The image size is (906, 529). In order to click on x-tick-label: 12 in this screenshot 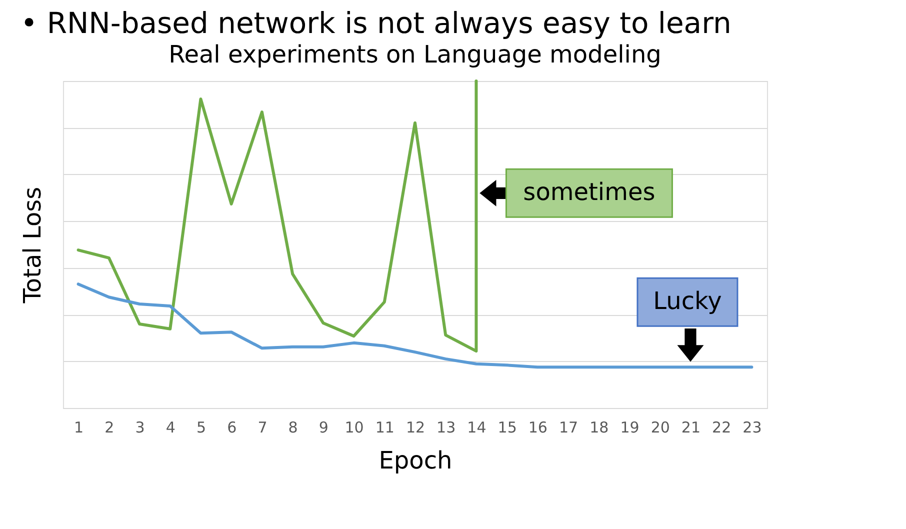, I will do `click(416, 427)`.